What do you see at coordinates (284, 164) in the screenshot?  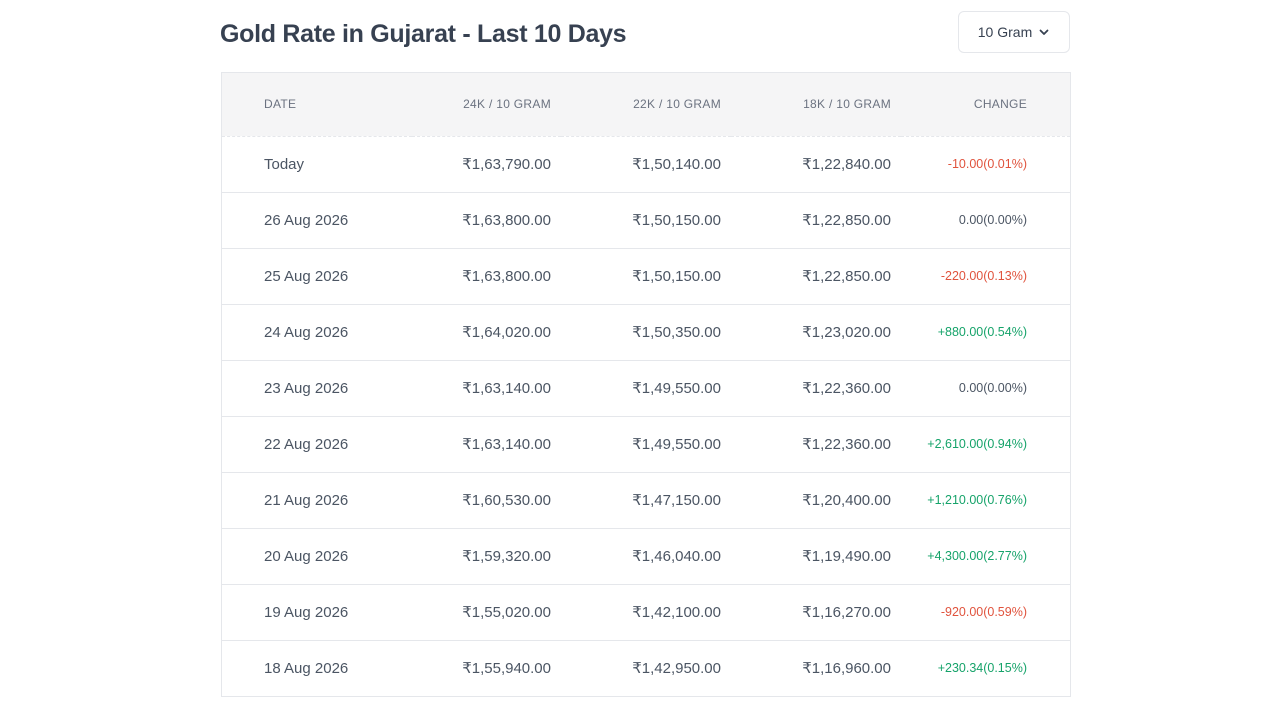 I see `cell-date: Today` at bounding box center [284, 164].